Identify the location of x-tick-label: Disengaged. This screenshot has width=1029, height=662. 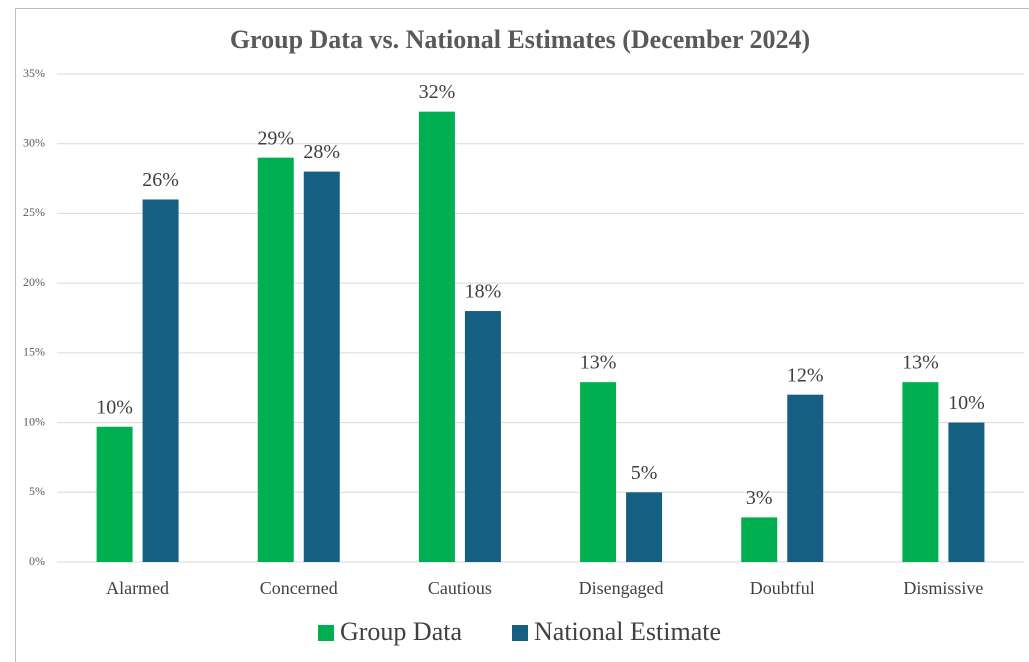
(621, 588).